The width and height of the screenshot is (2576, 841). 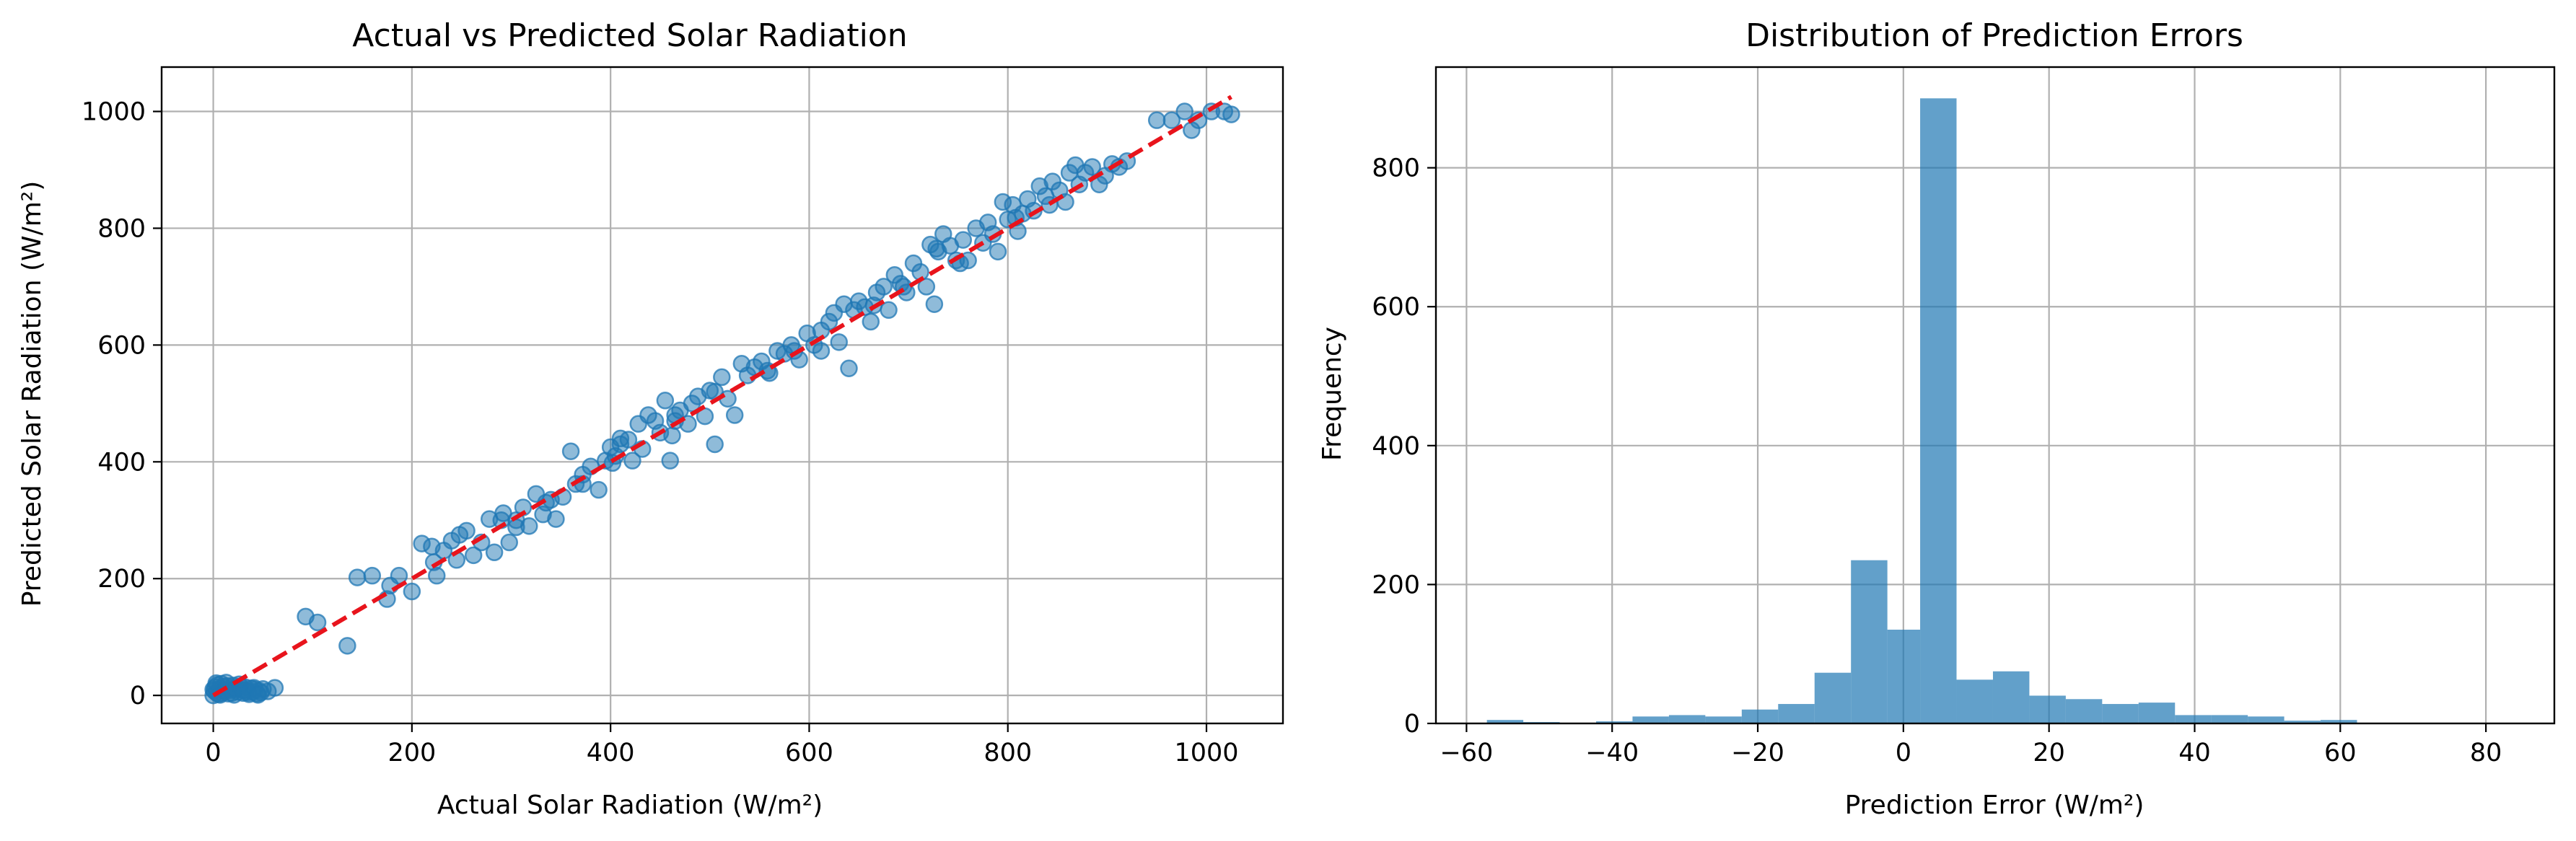 What do you see at coordinates (809, 753) in the screenshot?
I see `scatter-x-tick-label: 600` at bounding box center [809, 753].